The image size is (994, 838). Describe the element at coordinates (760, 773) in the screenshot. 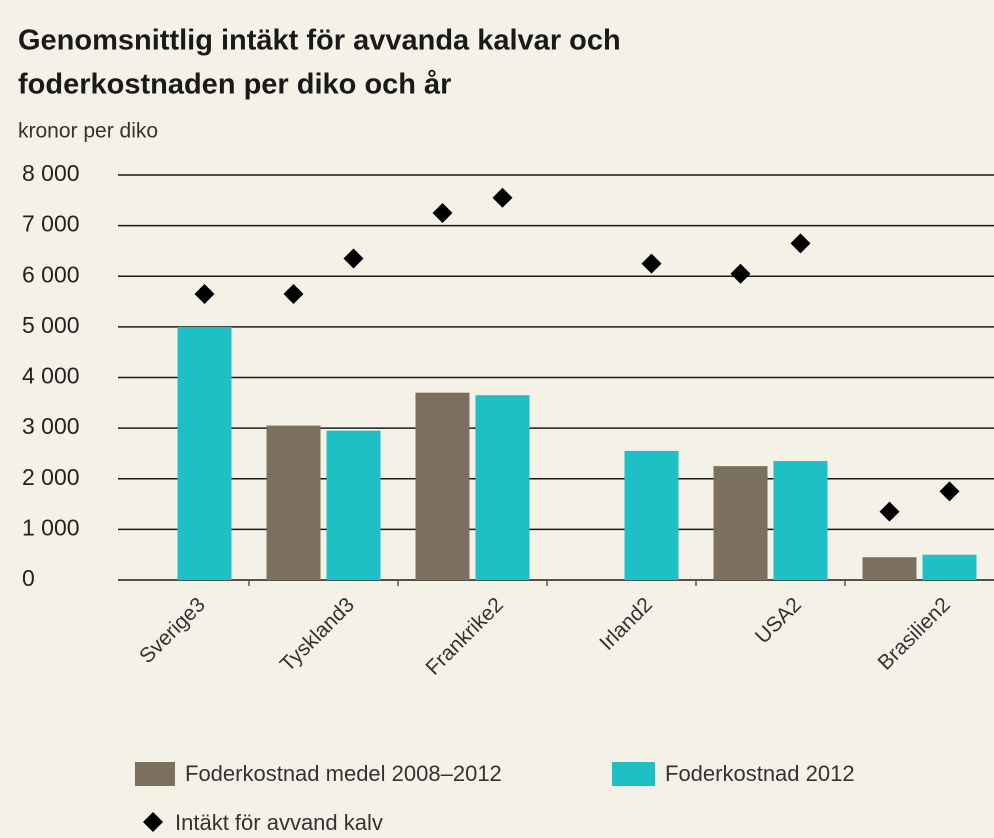

I see `legend-label: Foderkostnad 2012` at that location.